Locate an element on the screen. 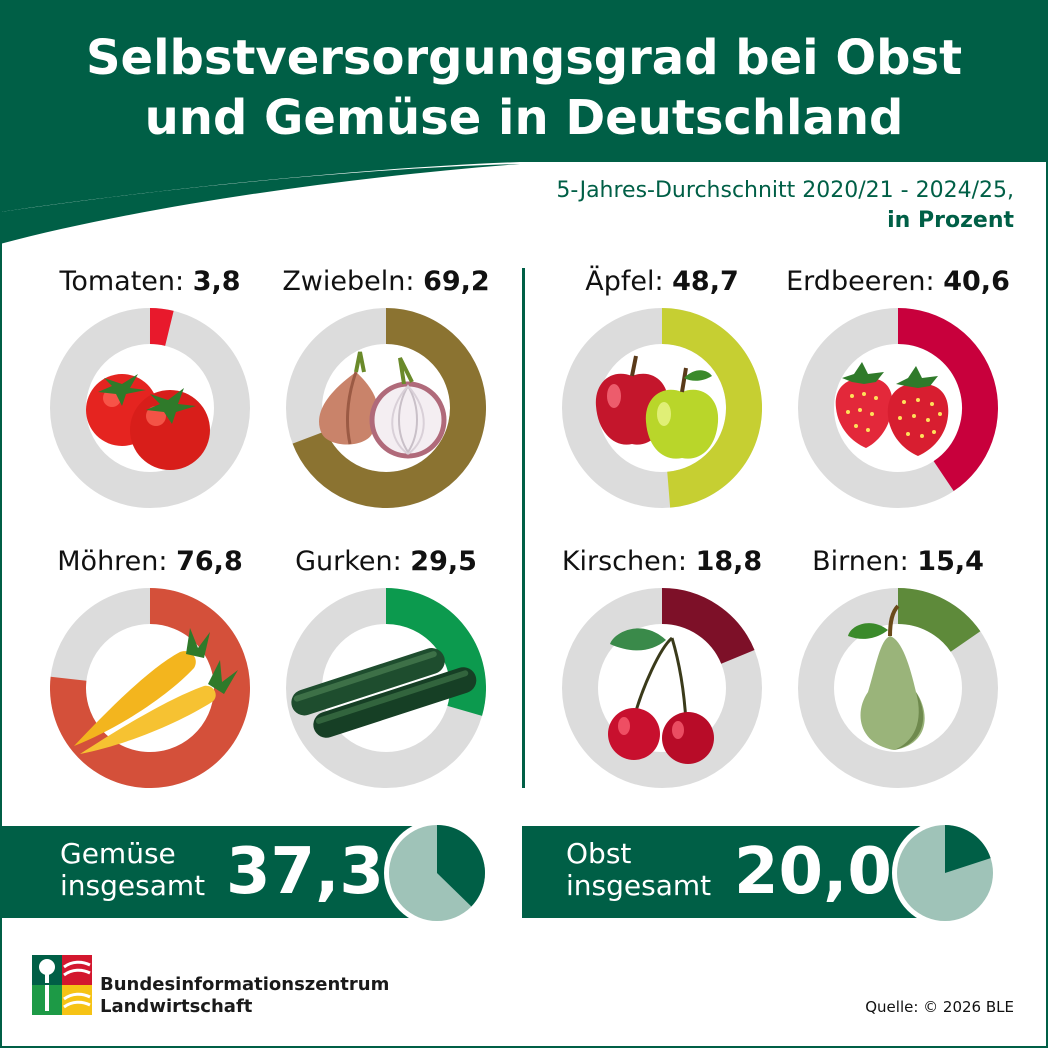 The width and height of the screenshot is (1048, 1048). total-obst-value: 20,0 is located at coordinates (813, 872).